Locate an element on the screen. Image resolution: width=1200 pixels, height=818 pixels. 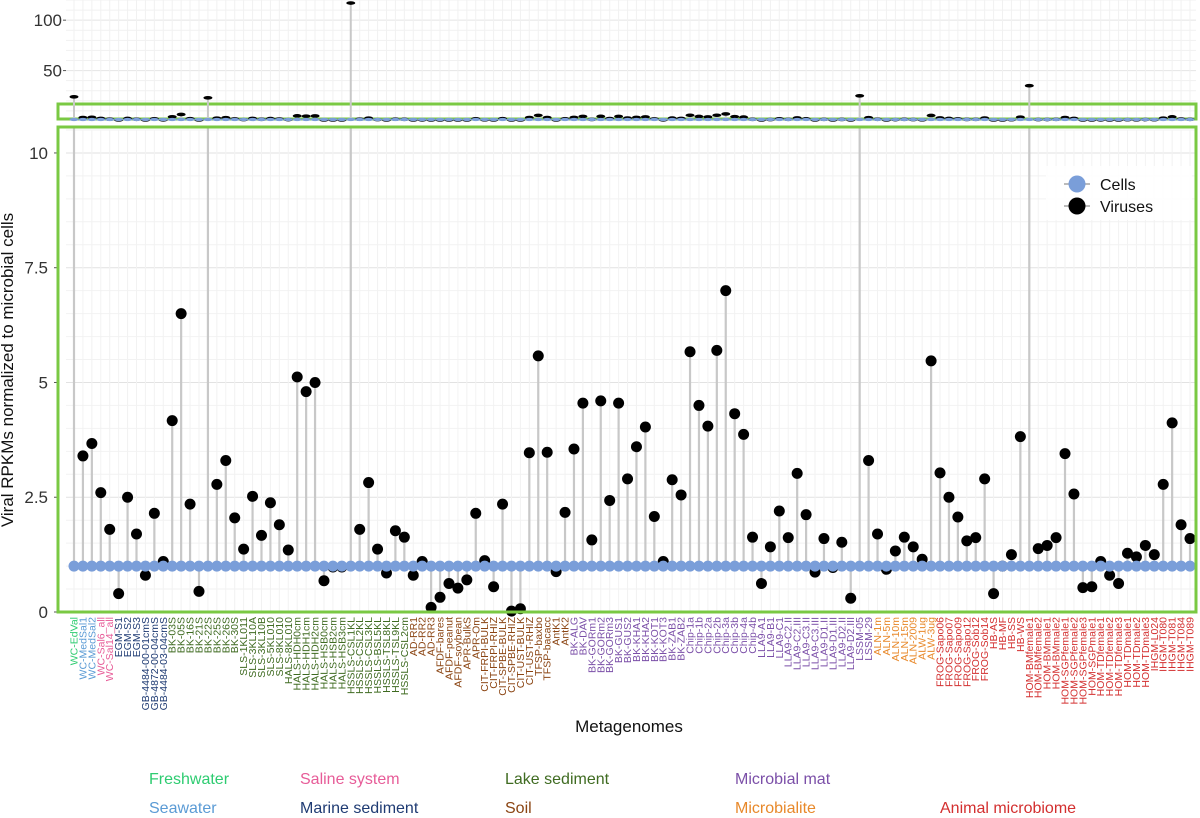
x-category-label: FROG-Sob12 is located at coordinates (976, 649).